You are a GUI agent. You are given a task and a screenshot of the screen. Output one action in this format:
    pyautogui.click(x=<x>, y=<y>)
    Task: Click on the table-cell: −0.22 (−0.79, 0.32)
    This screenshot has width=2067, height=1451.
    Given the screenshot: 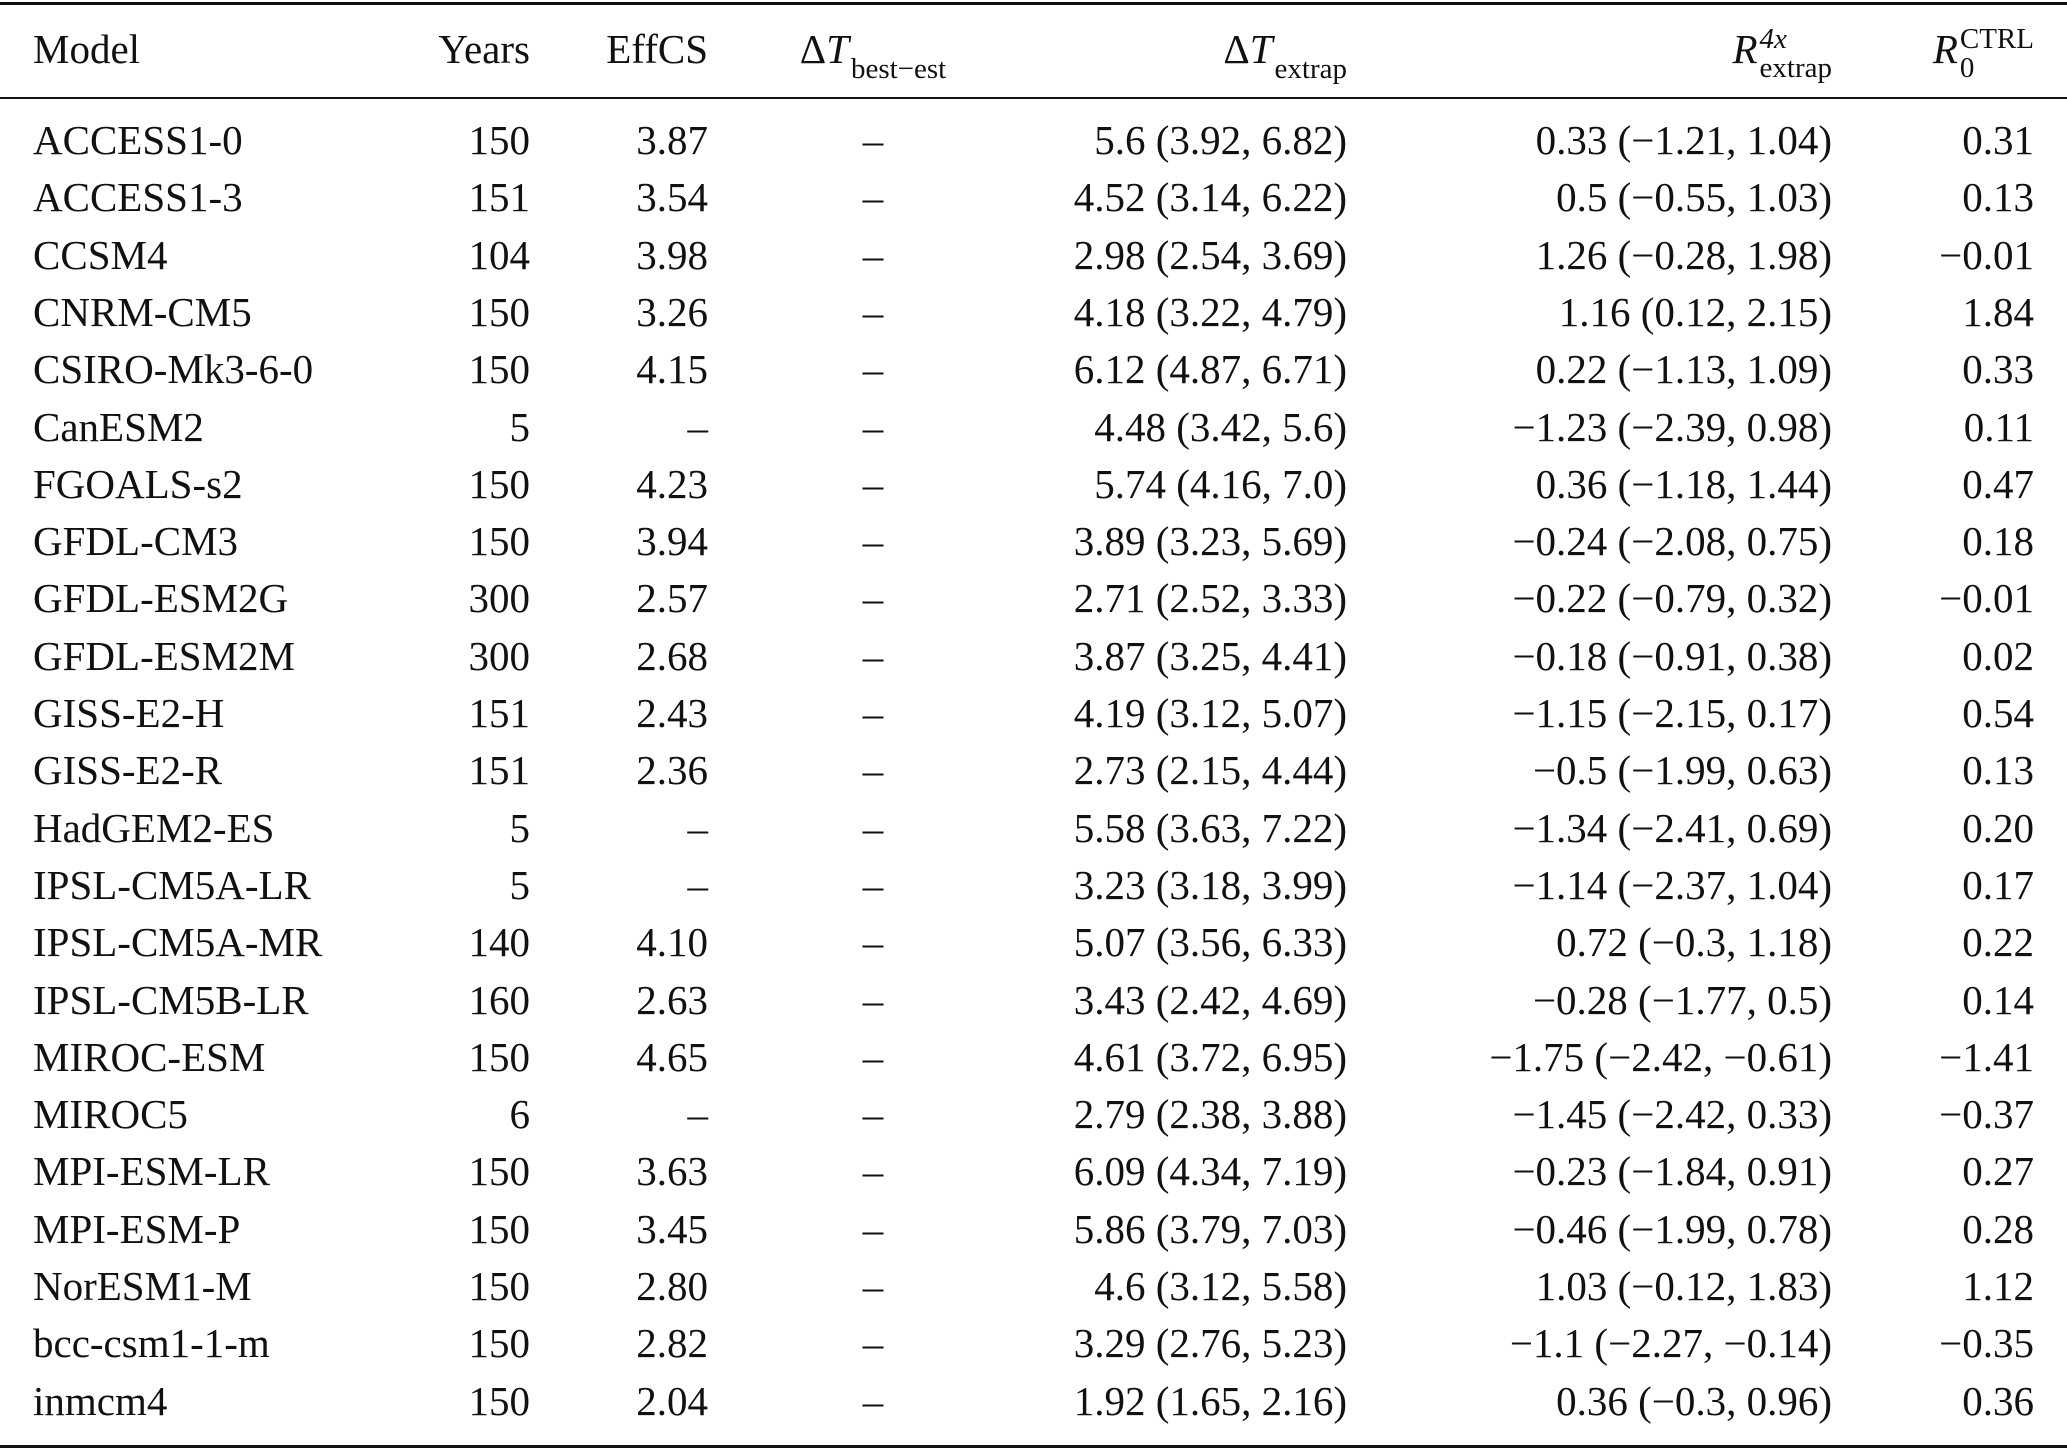 What is the action you would take?
    pyautogui.click(x=1672, y=598)
    